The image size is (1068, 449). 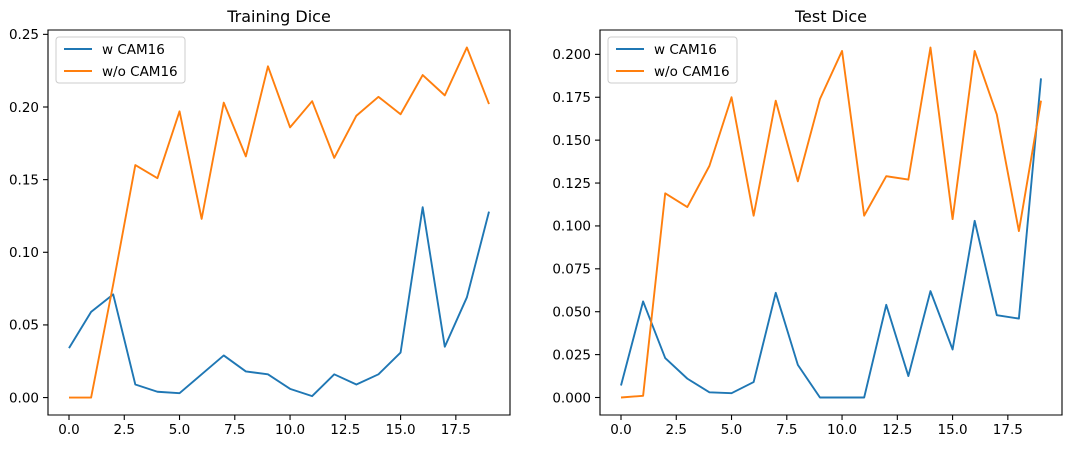 What do you see at coordinates (24, 253) in the screenshot?
I see `y-tick-label: 0.10` at bounding box center [24, 253].